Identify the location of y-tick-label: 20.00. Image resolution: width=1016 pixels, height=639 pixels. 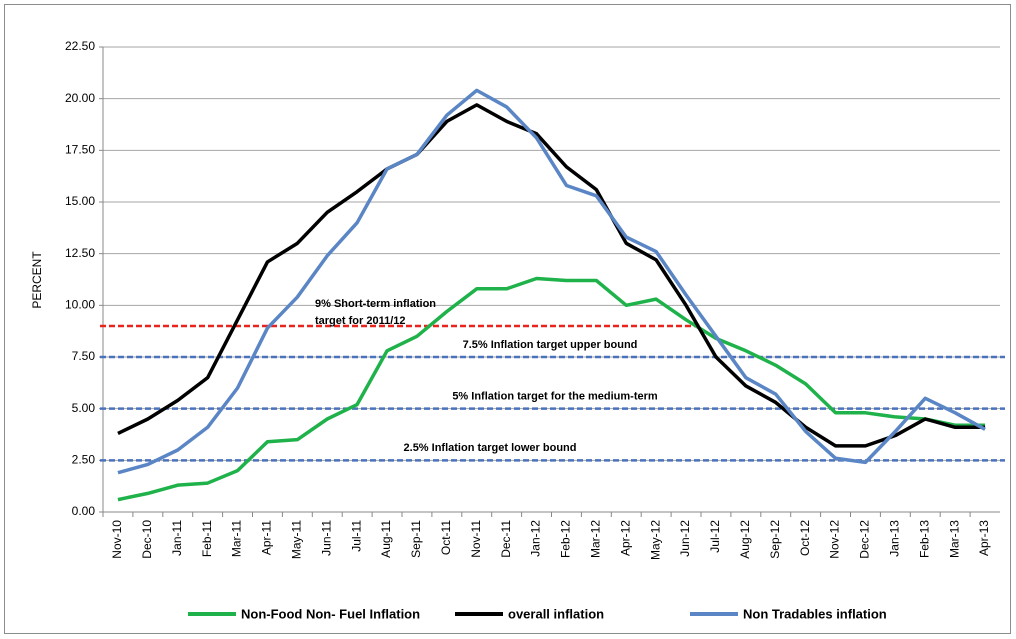
(80, 98).